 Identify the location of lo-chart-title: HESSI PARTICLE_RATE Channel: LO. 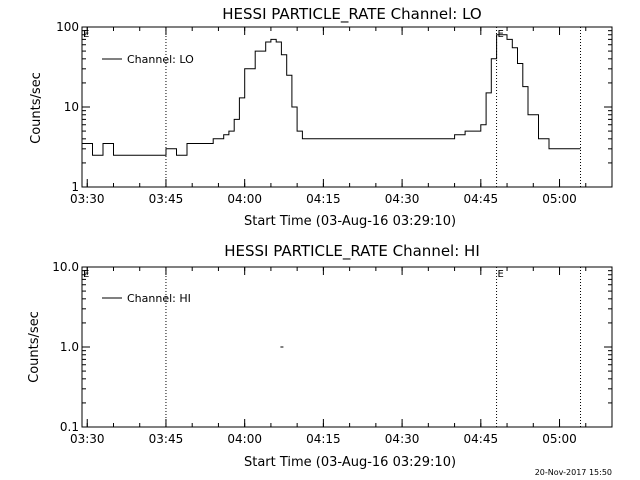
(351, 14).